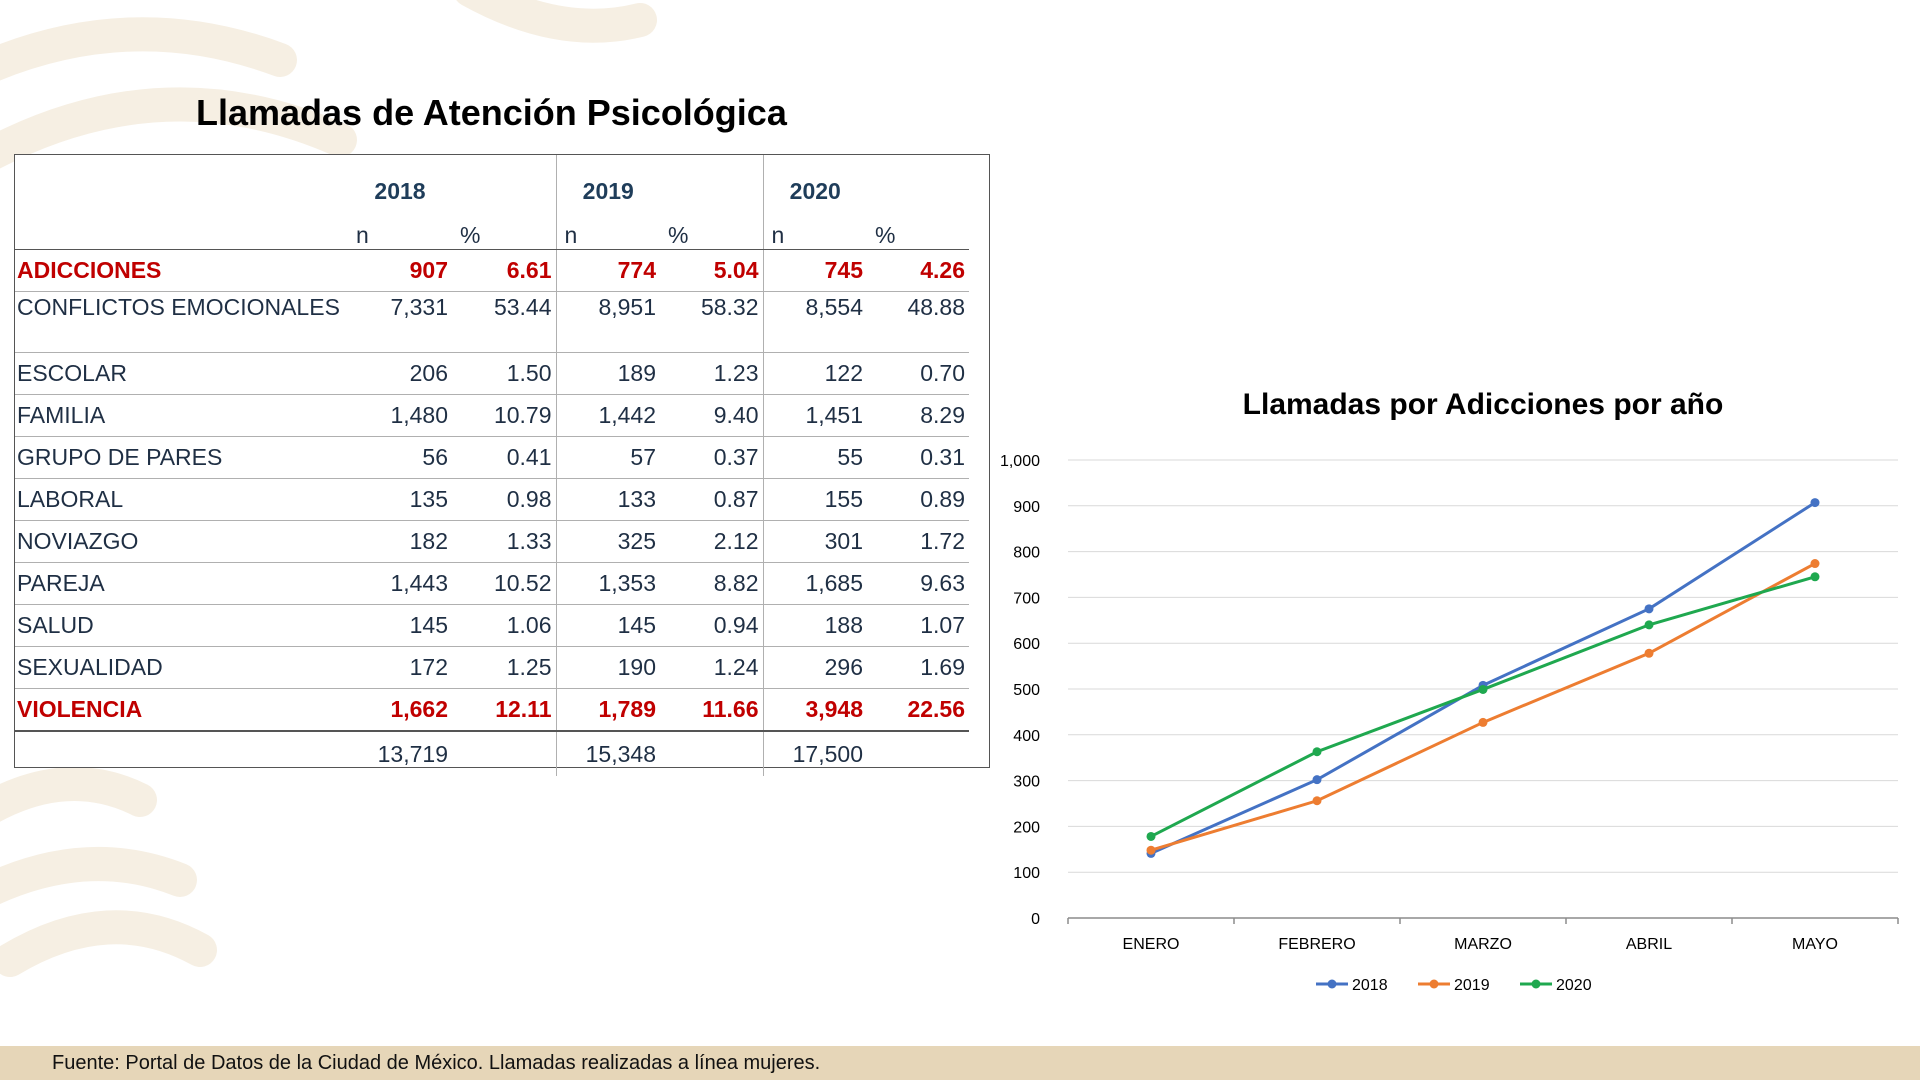  Describe the element at coordinates (608, 583) in the screenshot. I see `row-value: 1,353` at that location.